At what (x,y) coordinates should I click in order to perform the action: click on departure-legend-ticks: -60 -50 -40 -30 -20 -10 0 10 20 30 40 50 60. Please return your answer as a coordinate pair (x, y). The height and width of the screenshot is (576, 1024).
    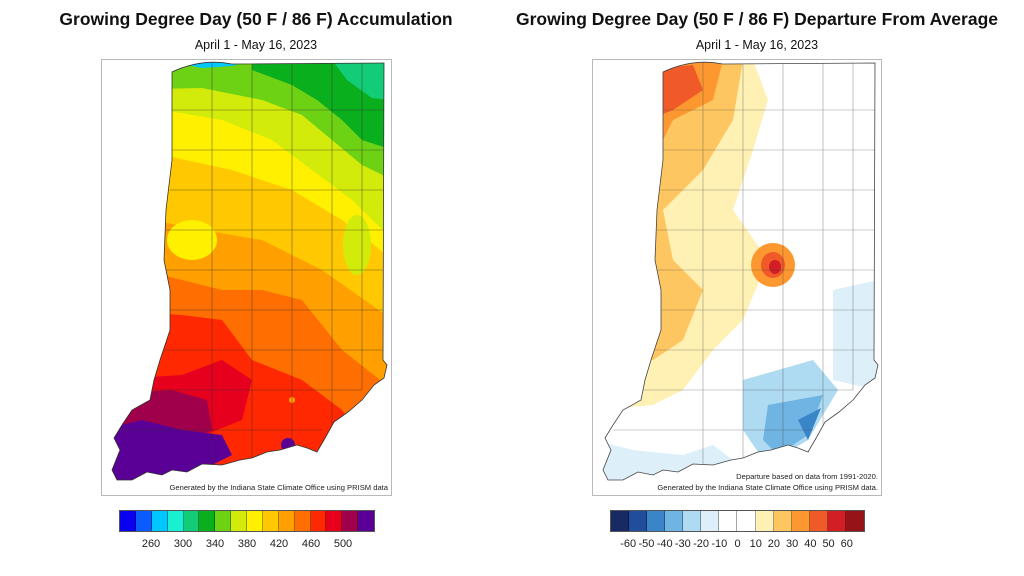
    Looking at the image, I should click on (737, 545).